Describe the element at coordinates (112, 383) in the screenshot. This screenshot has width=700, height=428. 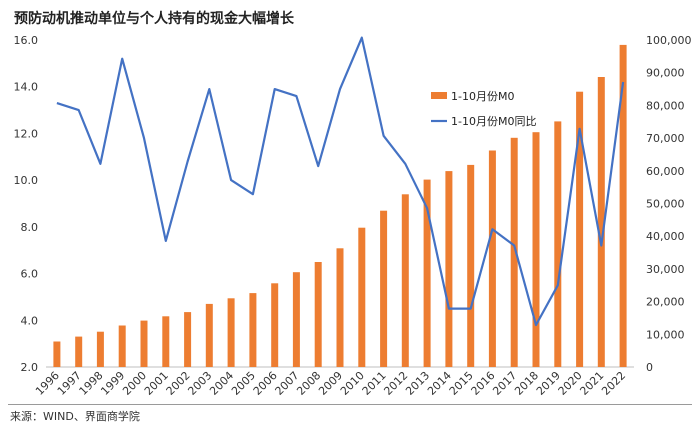
I see `x-tick-label: 1999` at that location.